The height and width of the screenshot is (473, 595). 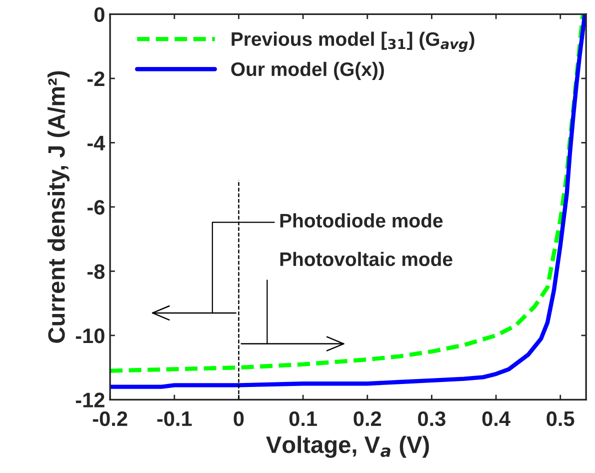 What do you see at coordinates (560, 418) in the screenshot?
I see `x-tick-label: 0.5` at bounding box center [560, 418].